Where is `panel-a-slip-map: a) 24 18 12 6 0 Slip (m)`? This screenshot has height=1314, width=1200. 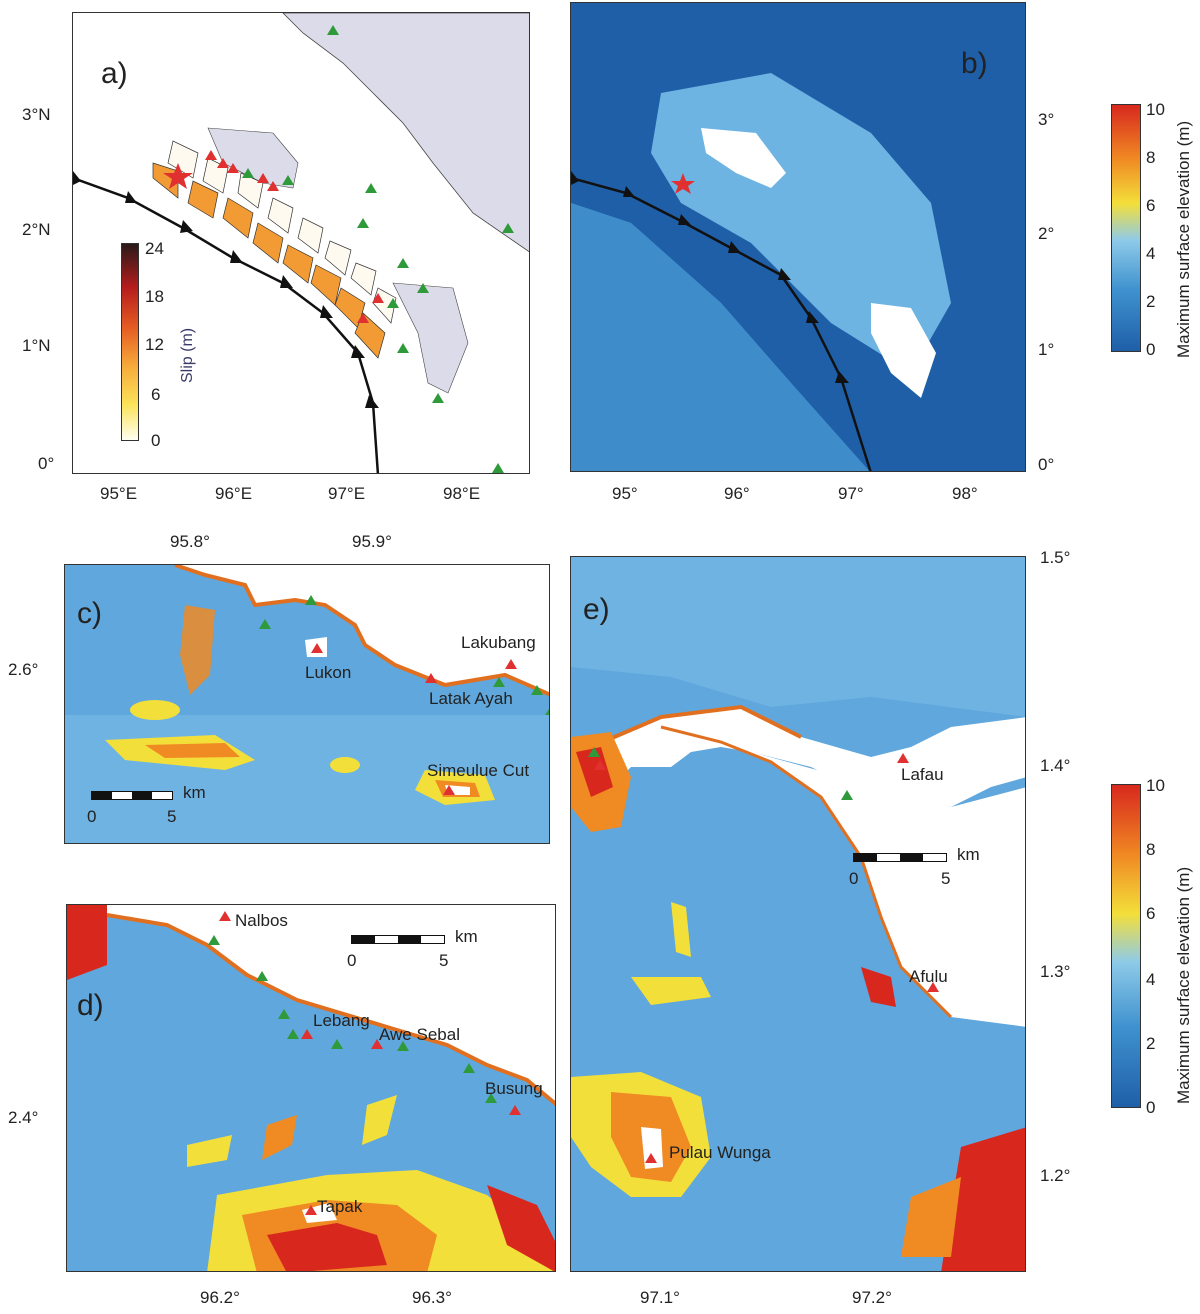
panel-a-slip-map: a) 24 18 12 6 0 Slip (m) is located at coordinates (301, 243).